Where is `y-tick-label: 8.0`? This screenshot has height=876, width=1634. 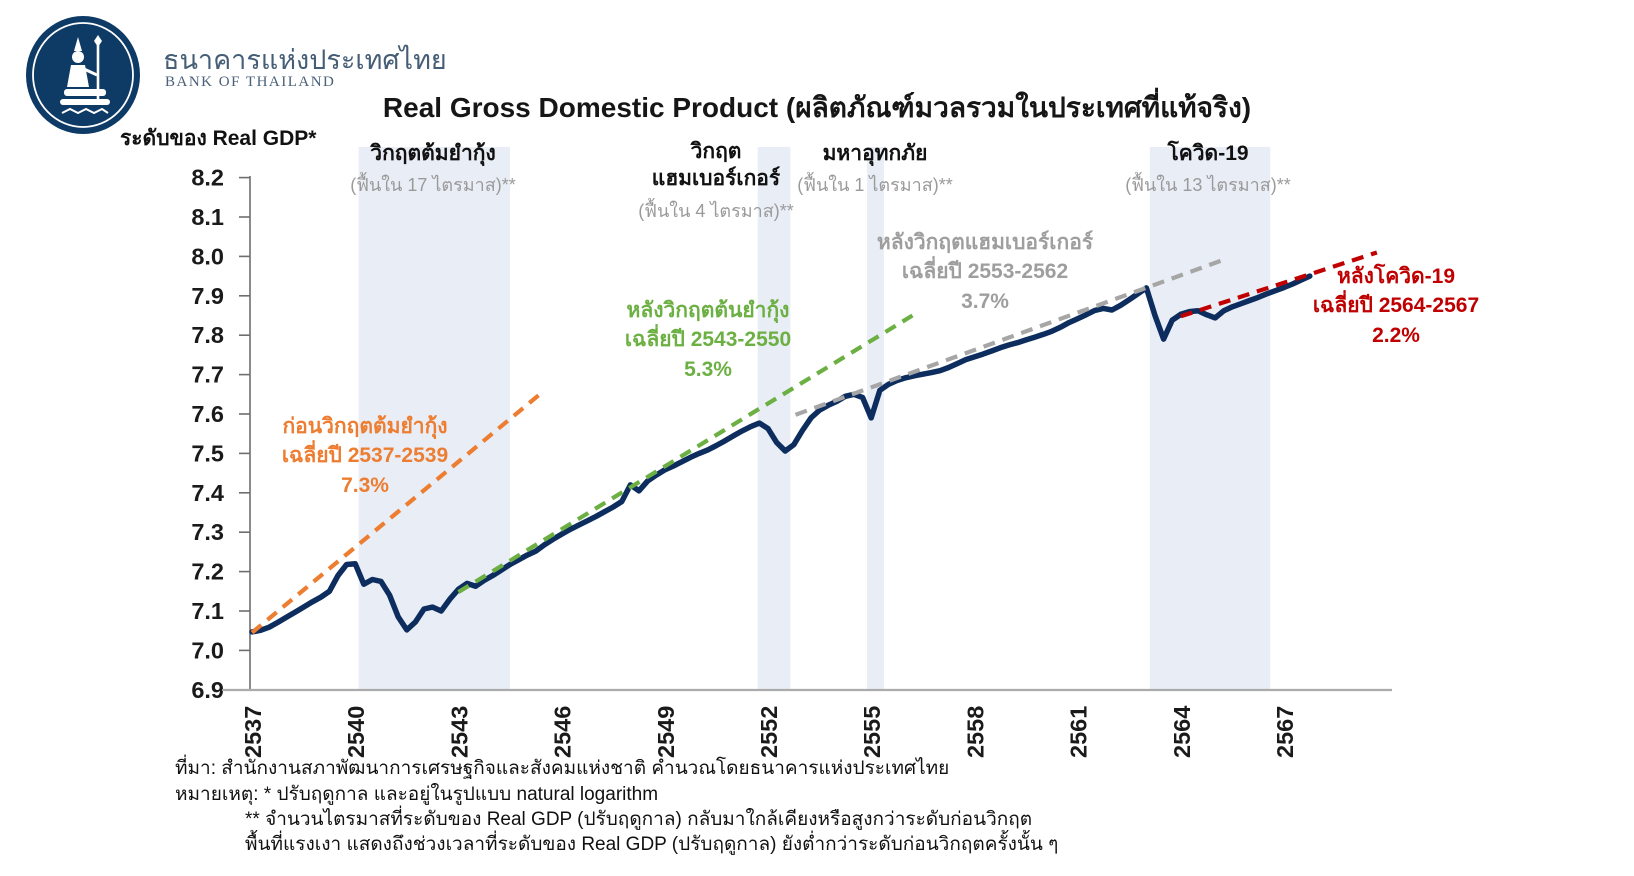 y-tick-label: 8.0 is located at coordinates (207, 256).